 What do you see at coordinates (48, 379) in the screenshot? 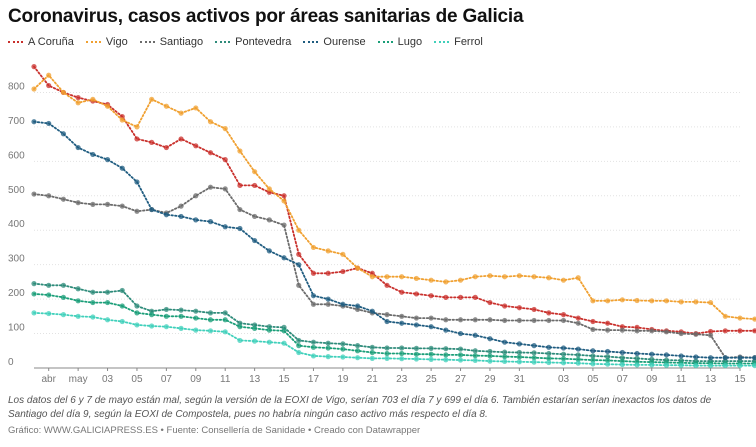
I see `x-tick-label: abr` at bounding box center [48, 379].